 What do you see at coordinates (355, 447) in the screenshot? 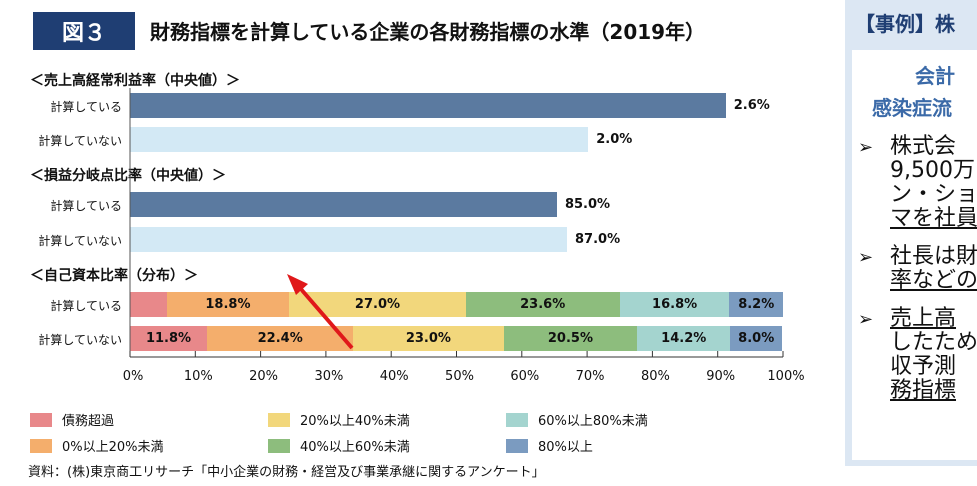
I see `legend-label: 40%以上60%未満` at bounding box center [355, 447].